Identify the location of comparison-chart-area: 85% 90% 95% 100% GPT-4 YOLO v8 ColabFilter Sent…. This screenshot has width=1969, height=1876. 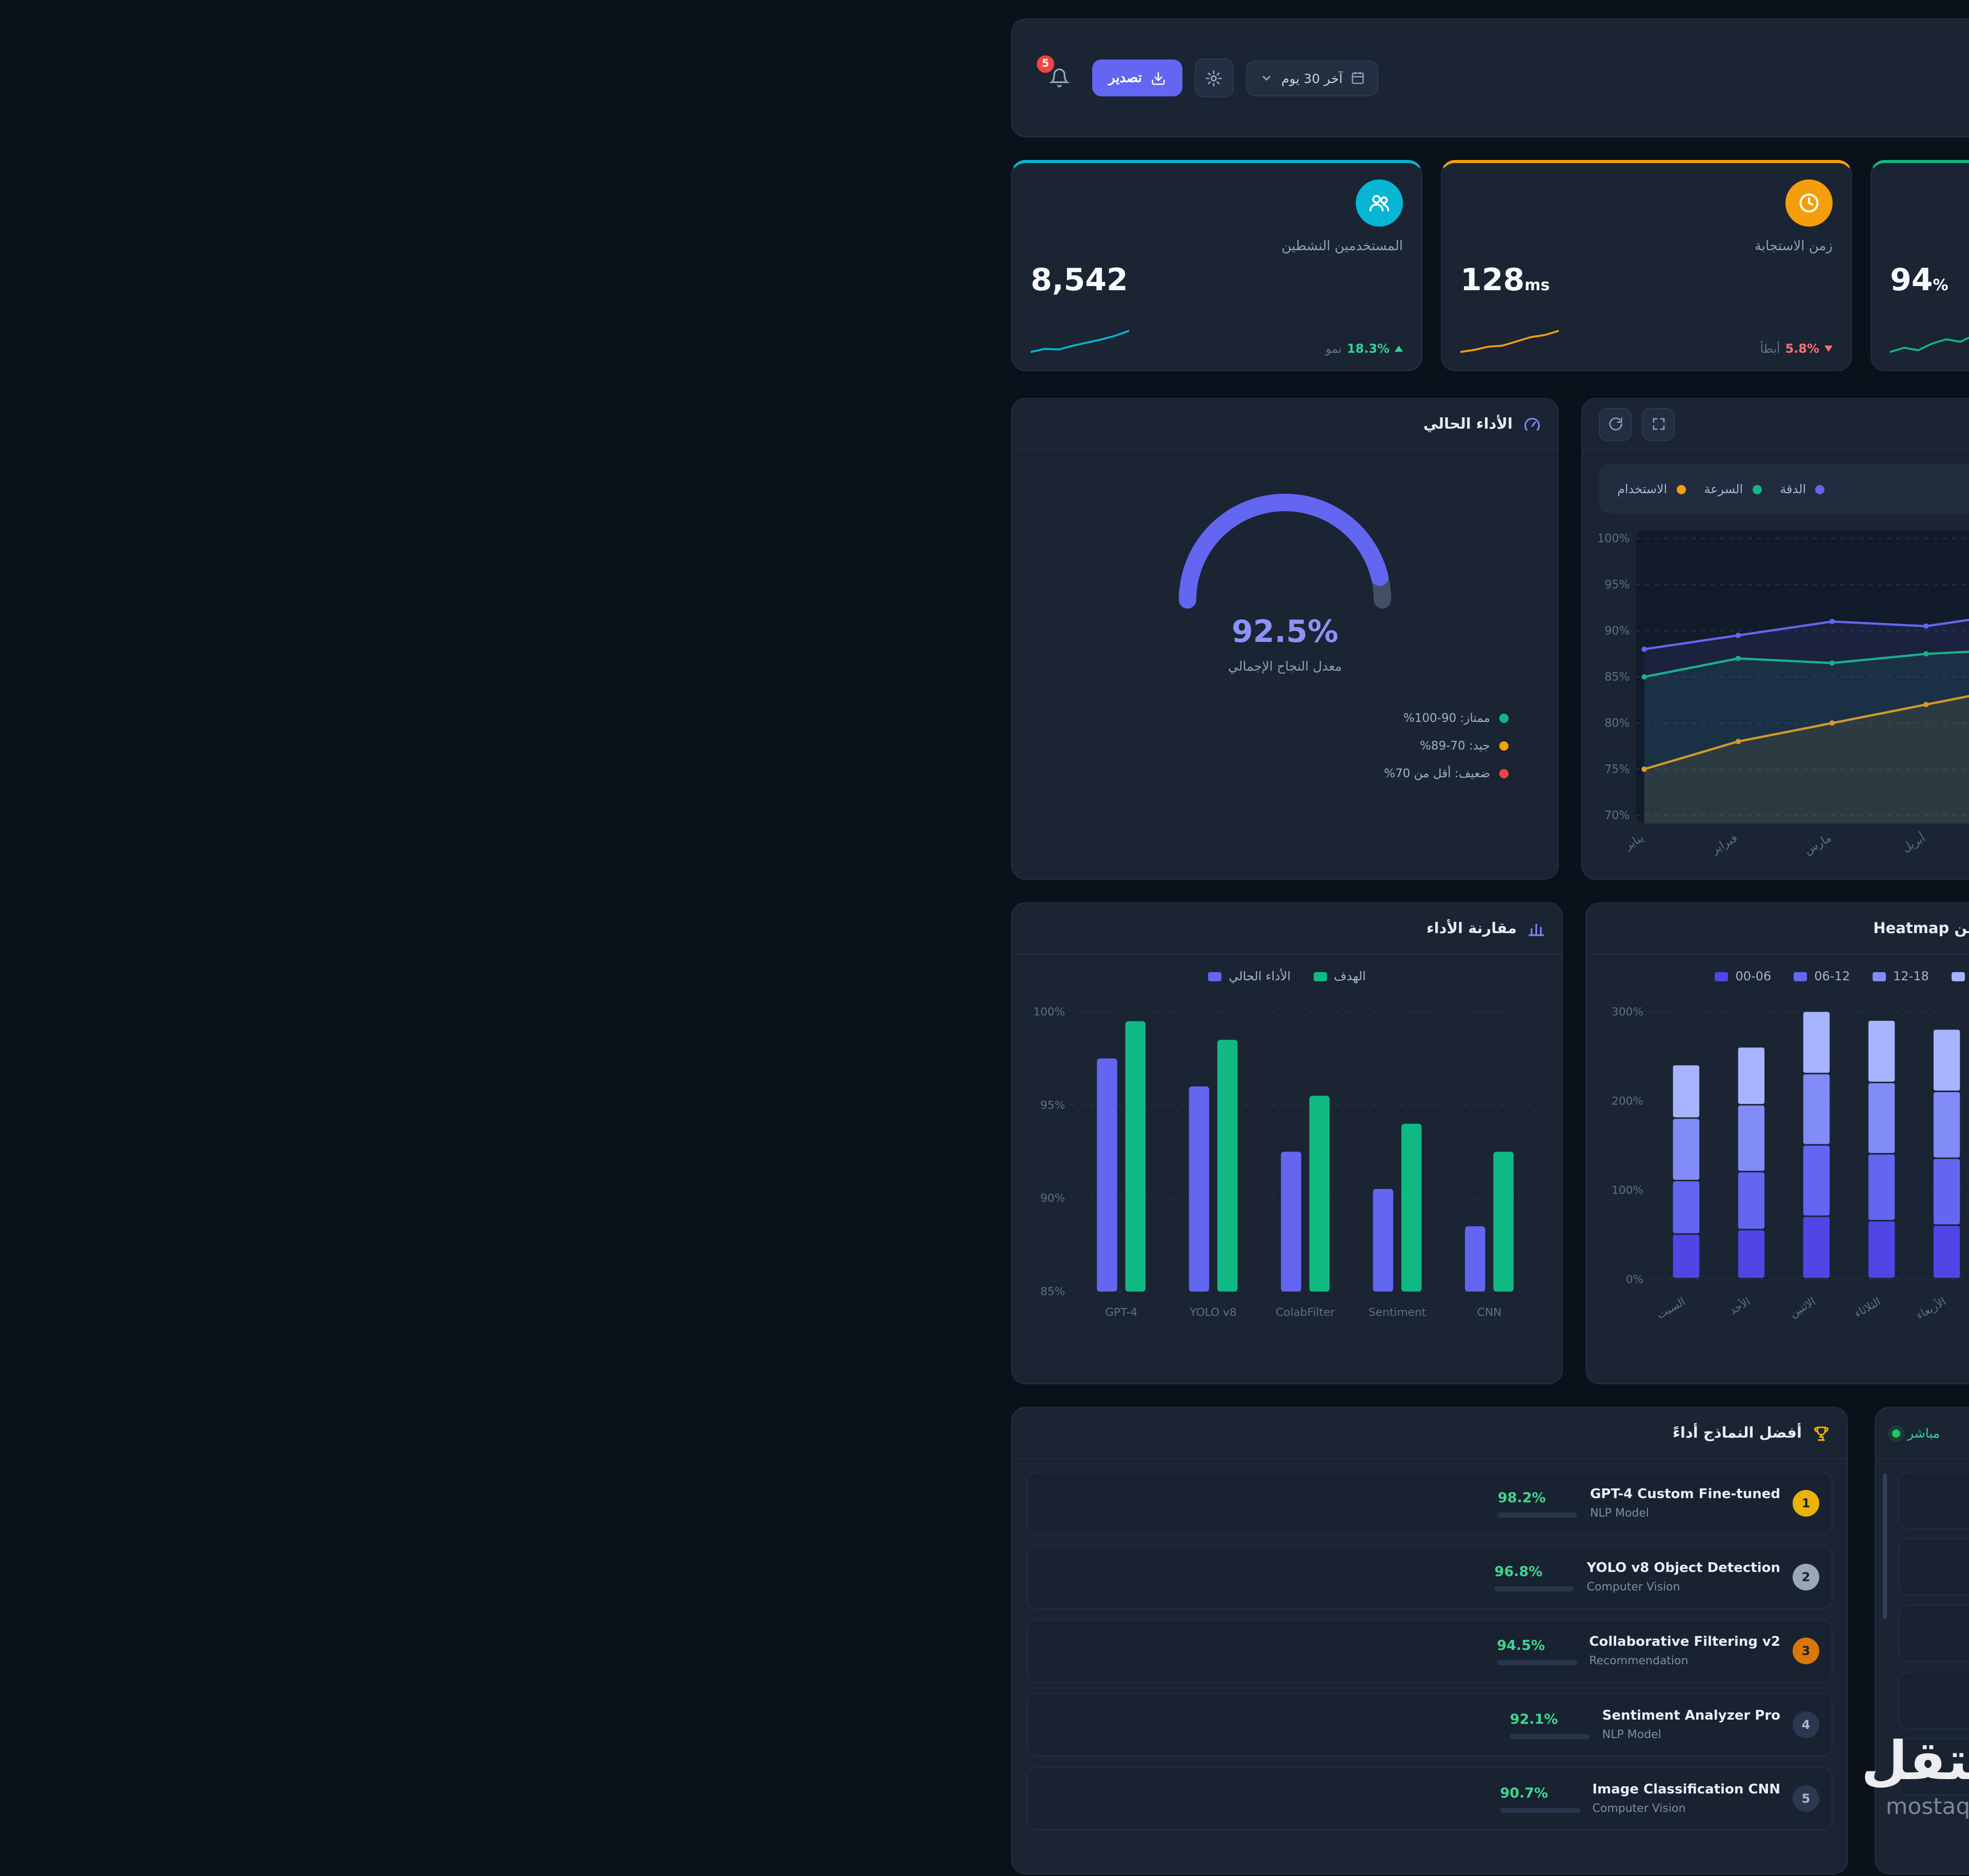
(1287, 1155).